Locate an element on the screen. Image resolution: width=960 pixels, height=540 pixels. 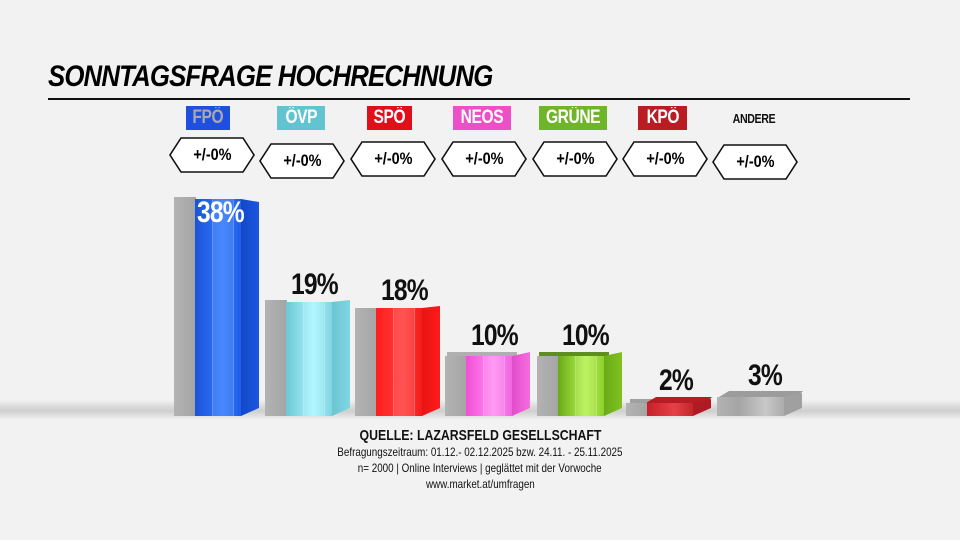
value-label-grune: 10% is located at coordinates (586, 335).